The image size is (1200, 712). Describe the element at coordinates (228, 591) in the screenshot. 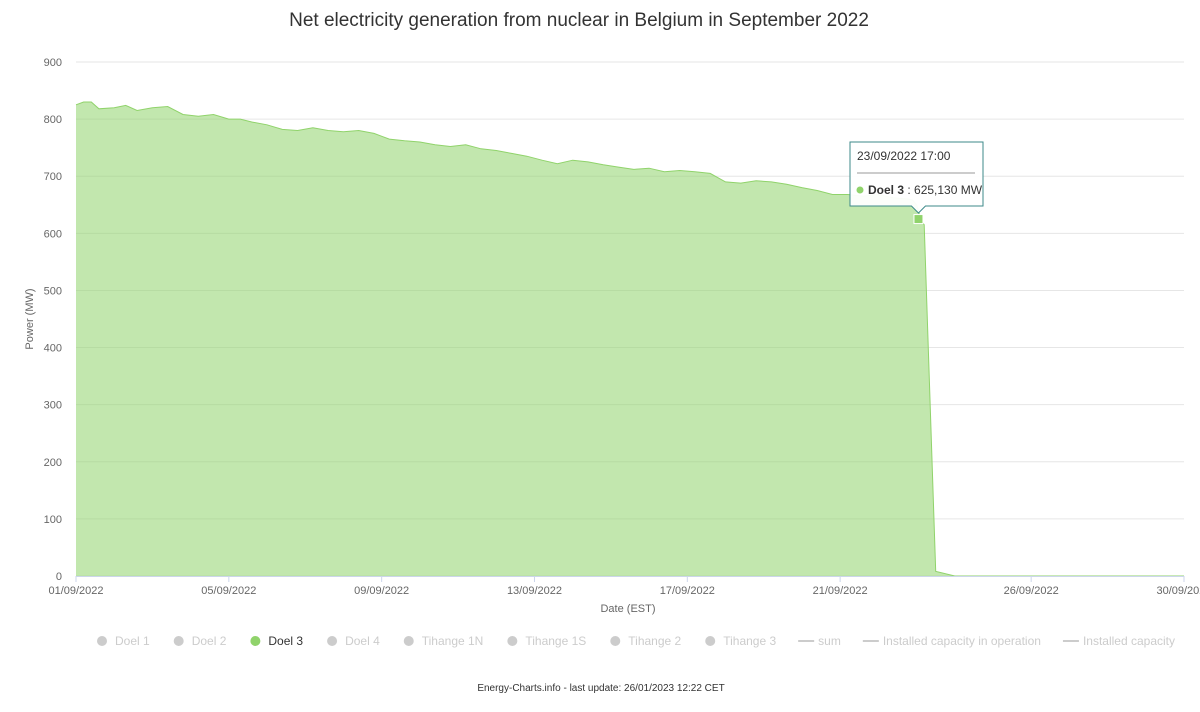

I see `x-tick-label: 05/09/2022` at that location.